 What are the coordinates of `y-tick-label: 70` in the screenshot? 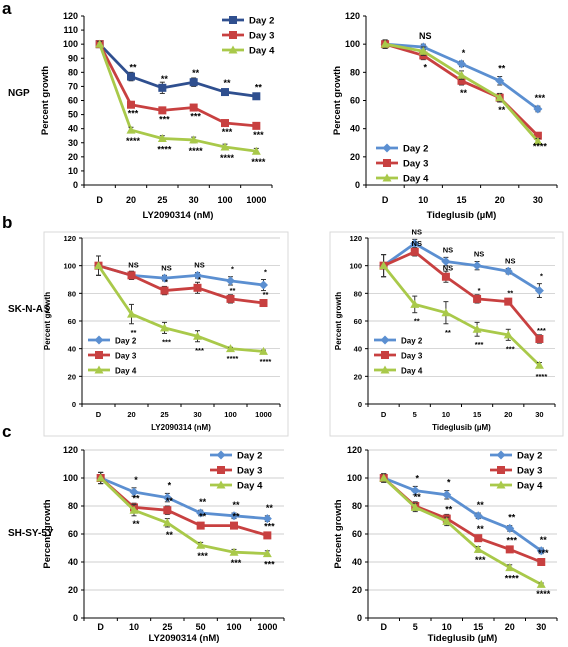 It's located at (73, 86).